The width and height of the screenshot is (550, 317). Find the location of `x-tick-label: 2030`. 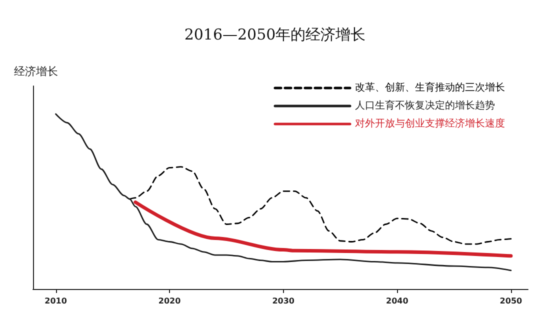

x-tick-label: 2030 is located at coordinates (283, 301).